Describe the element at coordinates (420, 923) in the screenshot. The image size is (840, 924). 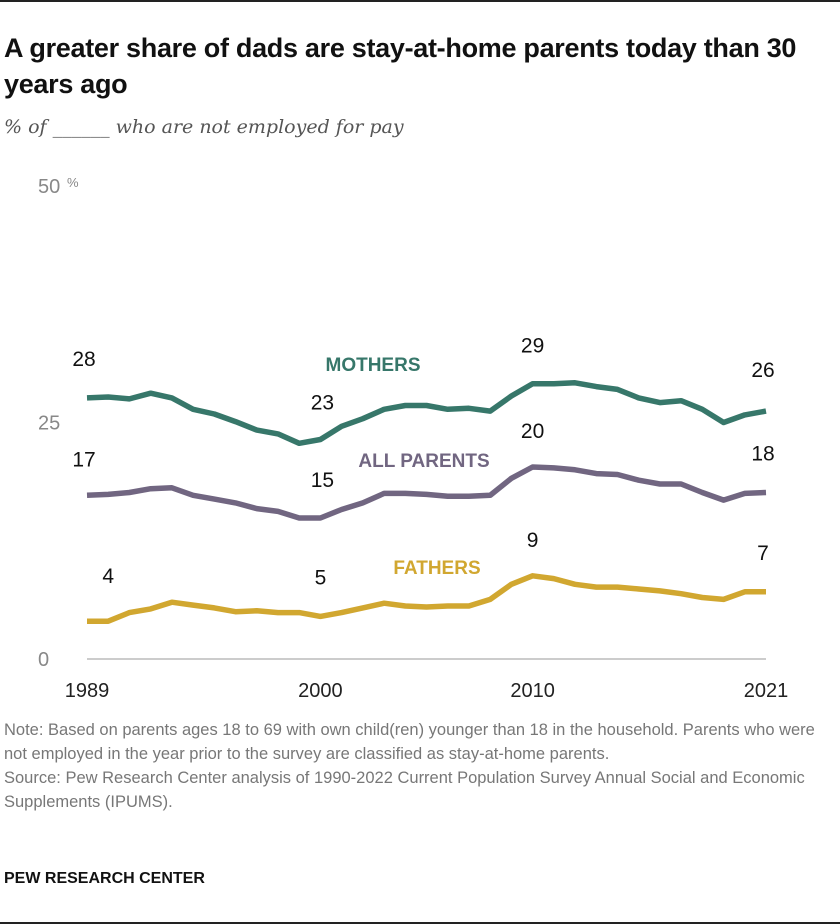
I see `bottom-rule` at that location.